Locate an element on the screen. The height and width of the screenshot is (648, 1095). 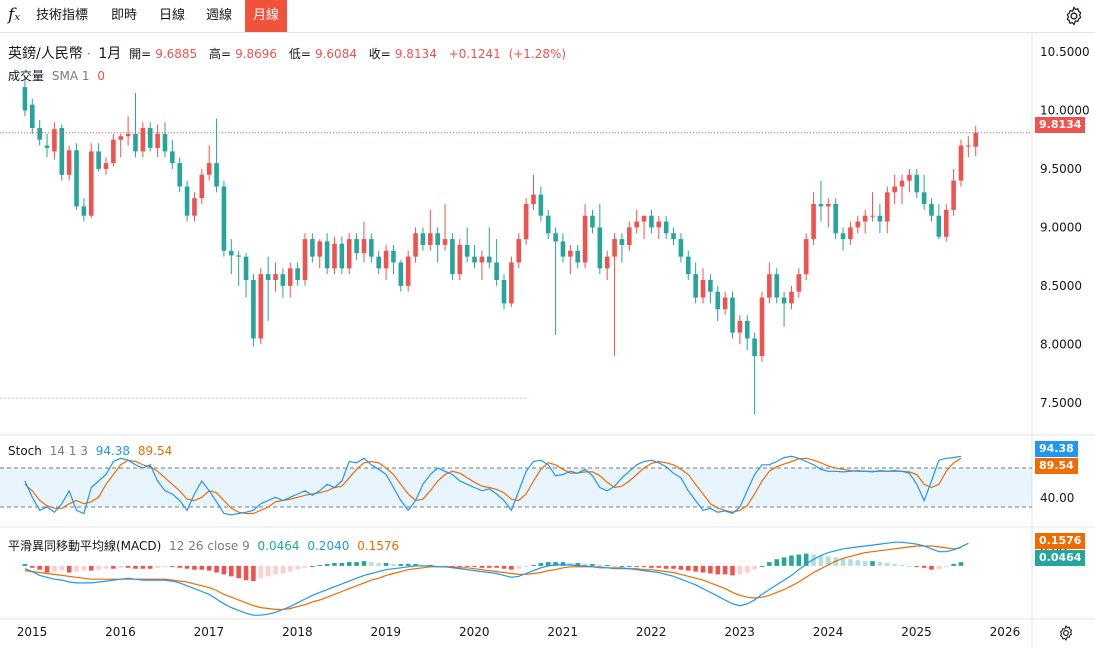
settings-gear-icon is located at coordinates (1074, 16).